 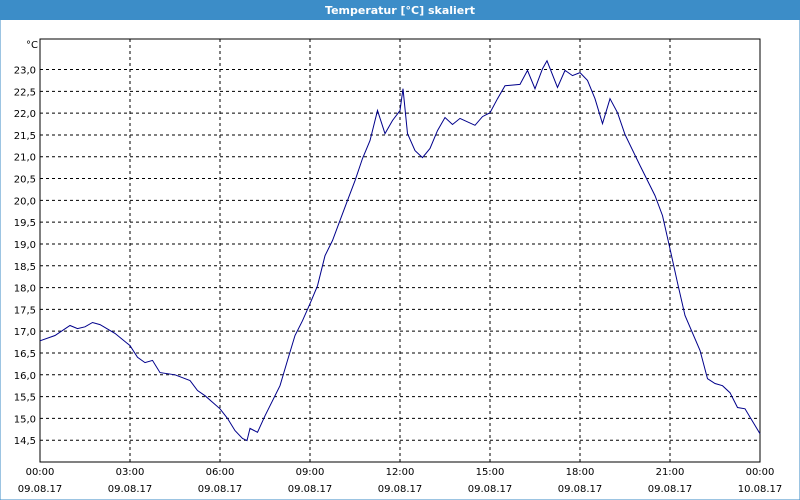 What do you see at coordinates (25, 245) in the screenshot?
I see `y-tick-label: 19,0` at bounding box center [25, 245].